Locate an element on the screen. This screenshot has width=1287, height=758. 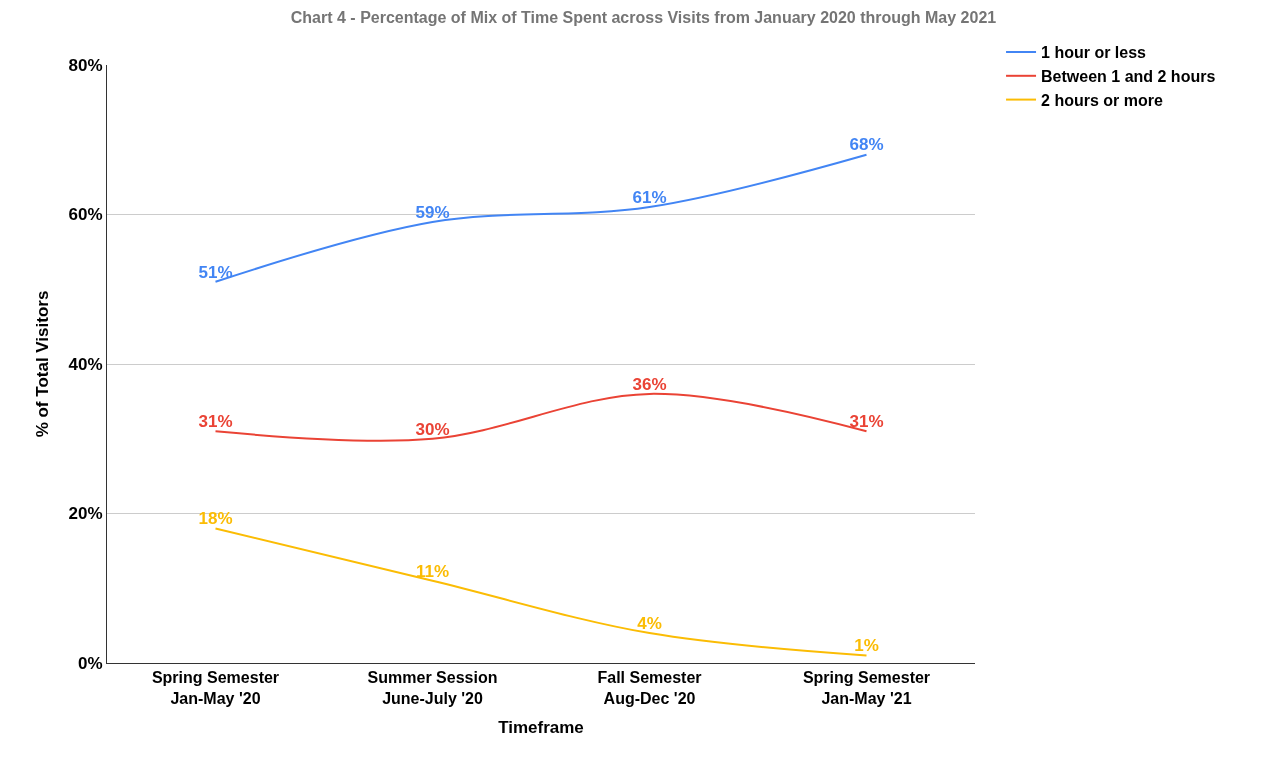
data-label: 30% is located at coordinates (432, 429).